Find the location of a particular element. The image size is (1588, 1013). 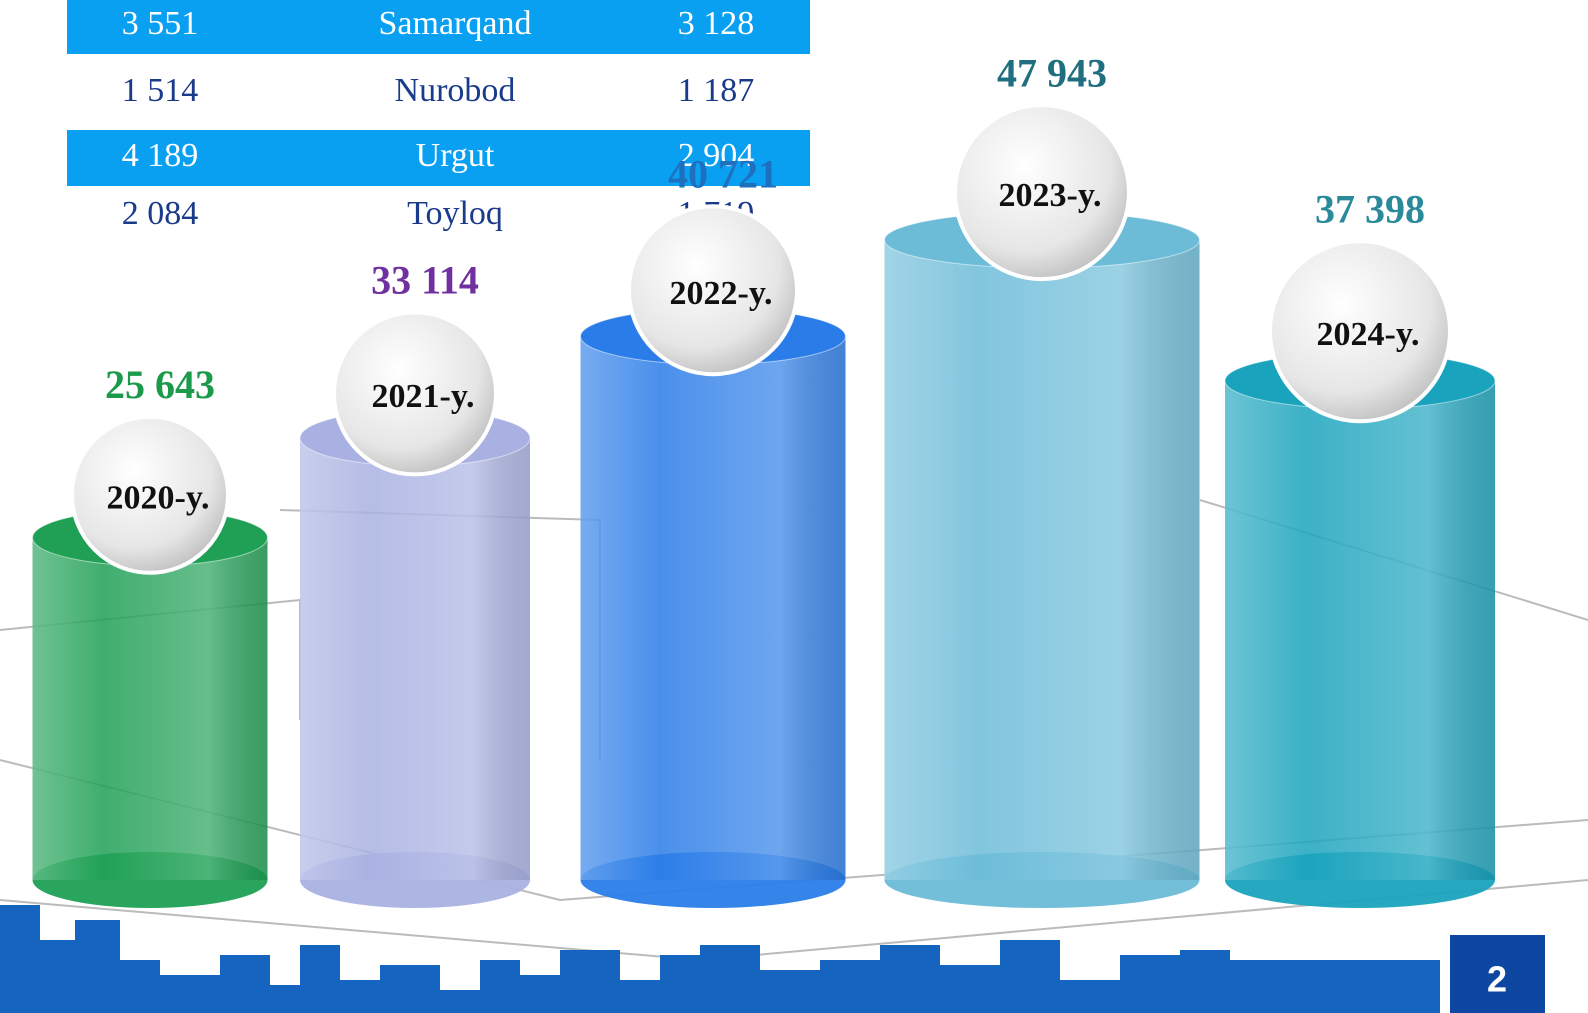

table-cell: Toyloq is located at coordinates (455, 213).